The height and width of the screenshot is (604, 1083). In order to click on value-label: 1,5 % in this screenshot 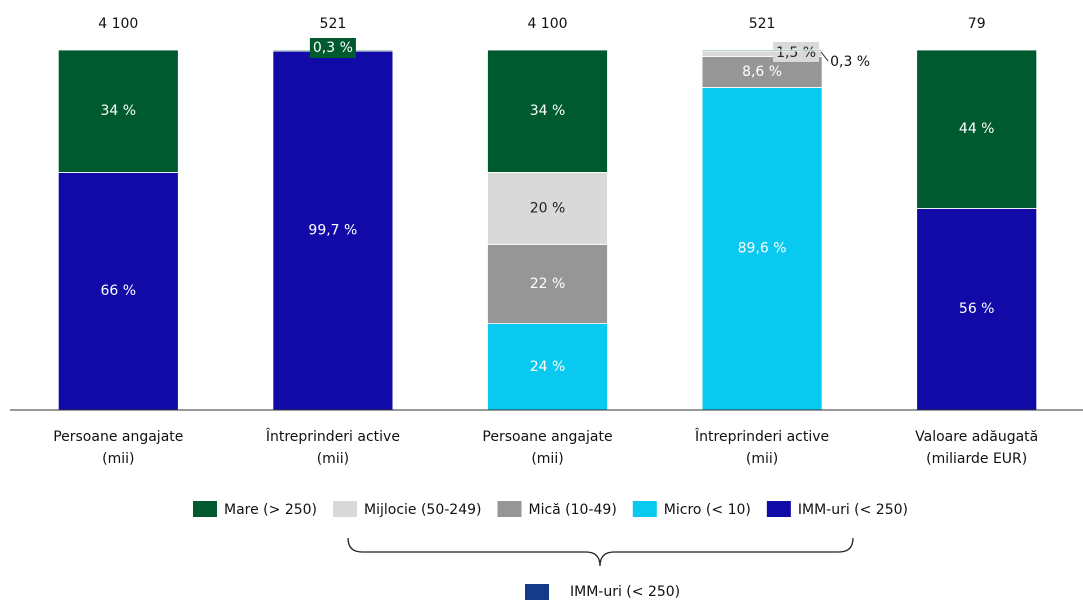, I will do `click(796, 53)`.